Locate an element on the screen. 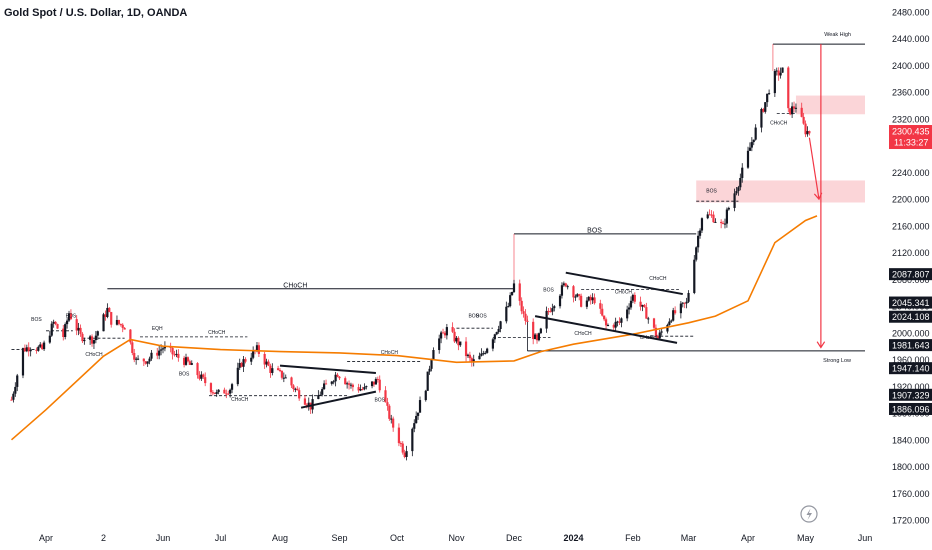 The image size is (932, 550). structure-marker: CHoCH is located at coordinates (94, 355).